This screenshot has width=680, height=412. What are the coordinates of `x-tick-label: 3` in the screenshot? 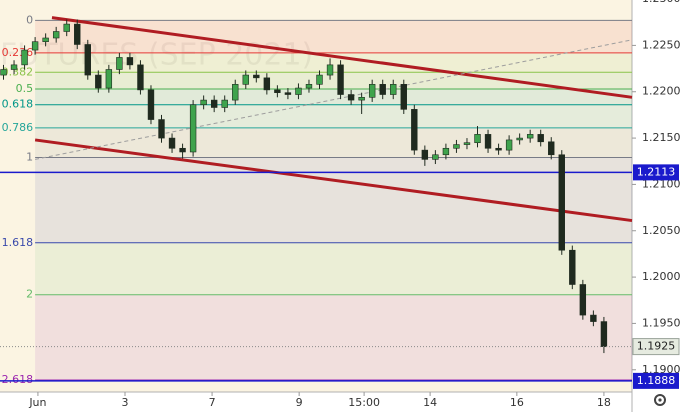 It's located at (124, 402).